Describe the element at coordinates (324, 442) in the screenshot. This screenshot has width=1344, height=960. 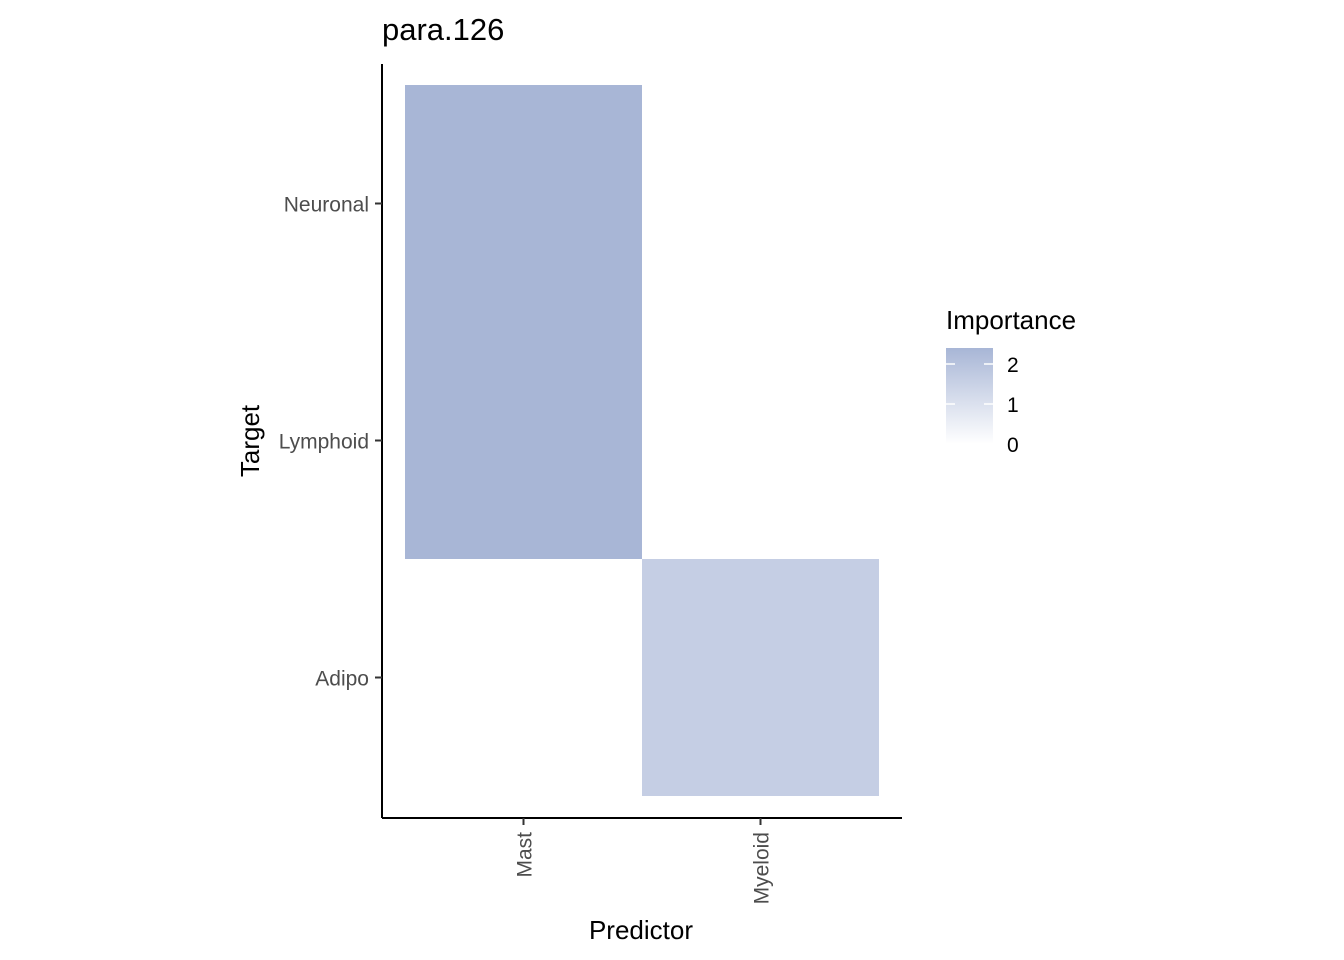
I see `y-tick-label: Lymphoid` at that location.